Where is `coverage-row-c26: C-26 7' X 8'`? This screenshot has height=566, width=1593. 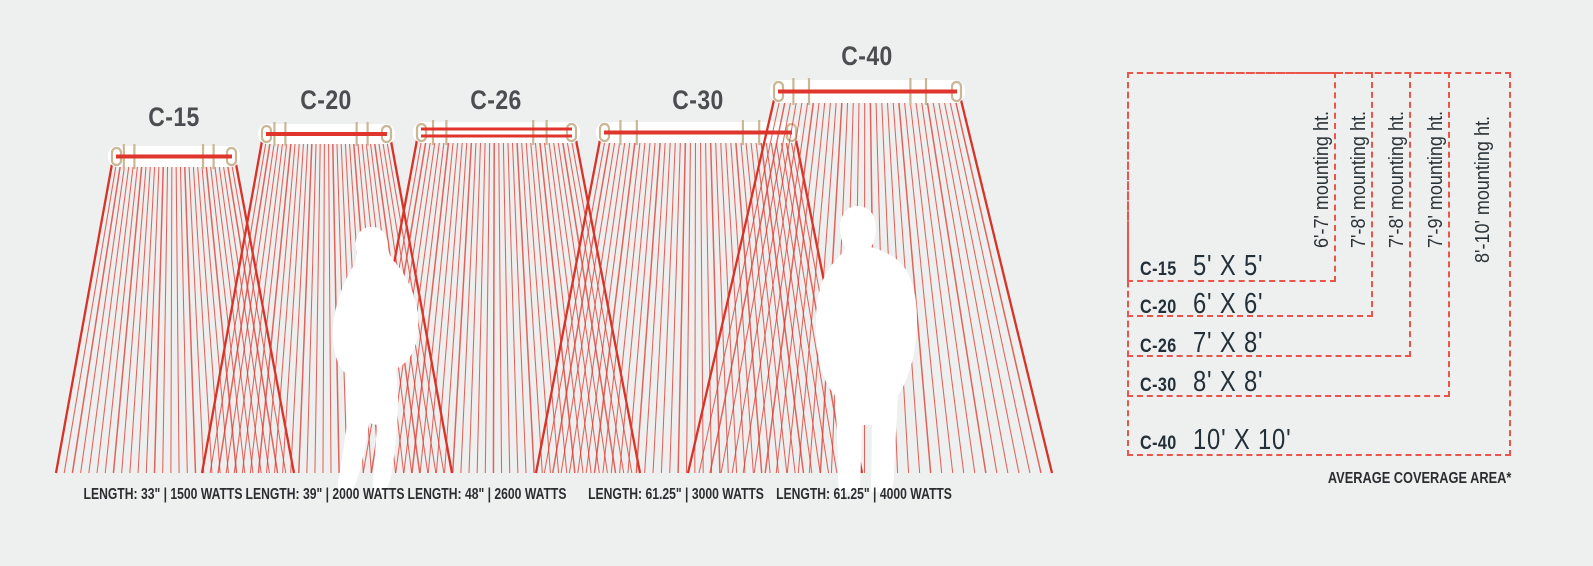 coverage-row-c26: C-26 7' X 8' is located at coordinates (1209, 343).